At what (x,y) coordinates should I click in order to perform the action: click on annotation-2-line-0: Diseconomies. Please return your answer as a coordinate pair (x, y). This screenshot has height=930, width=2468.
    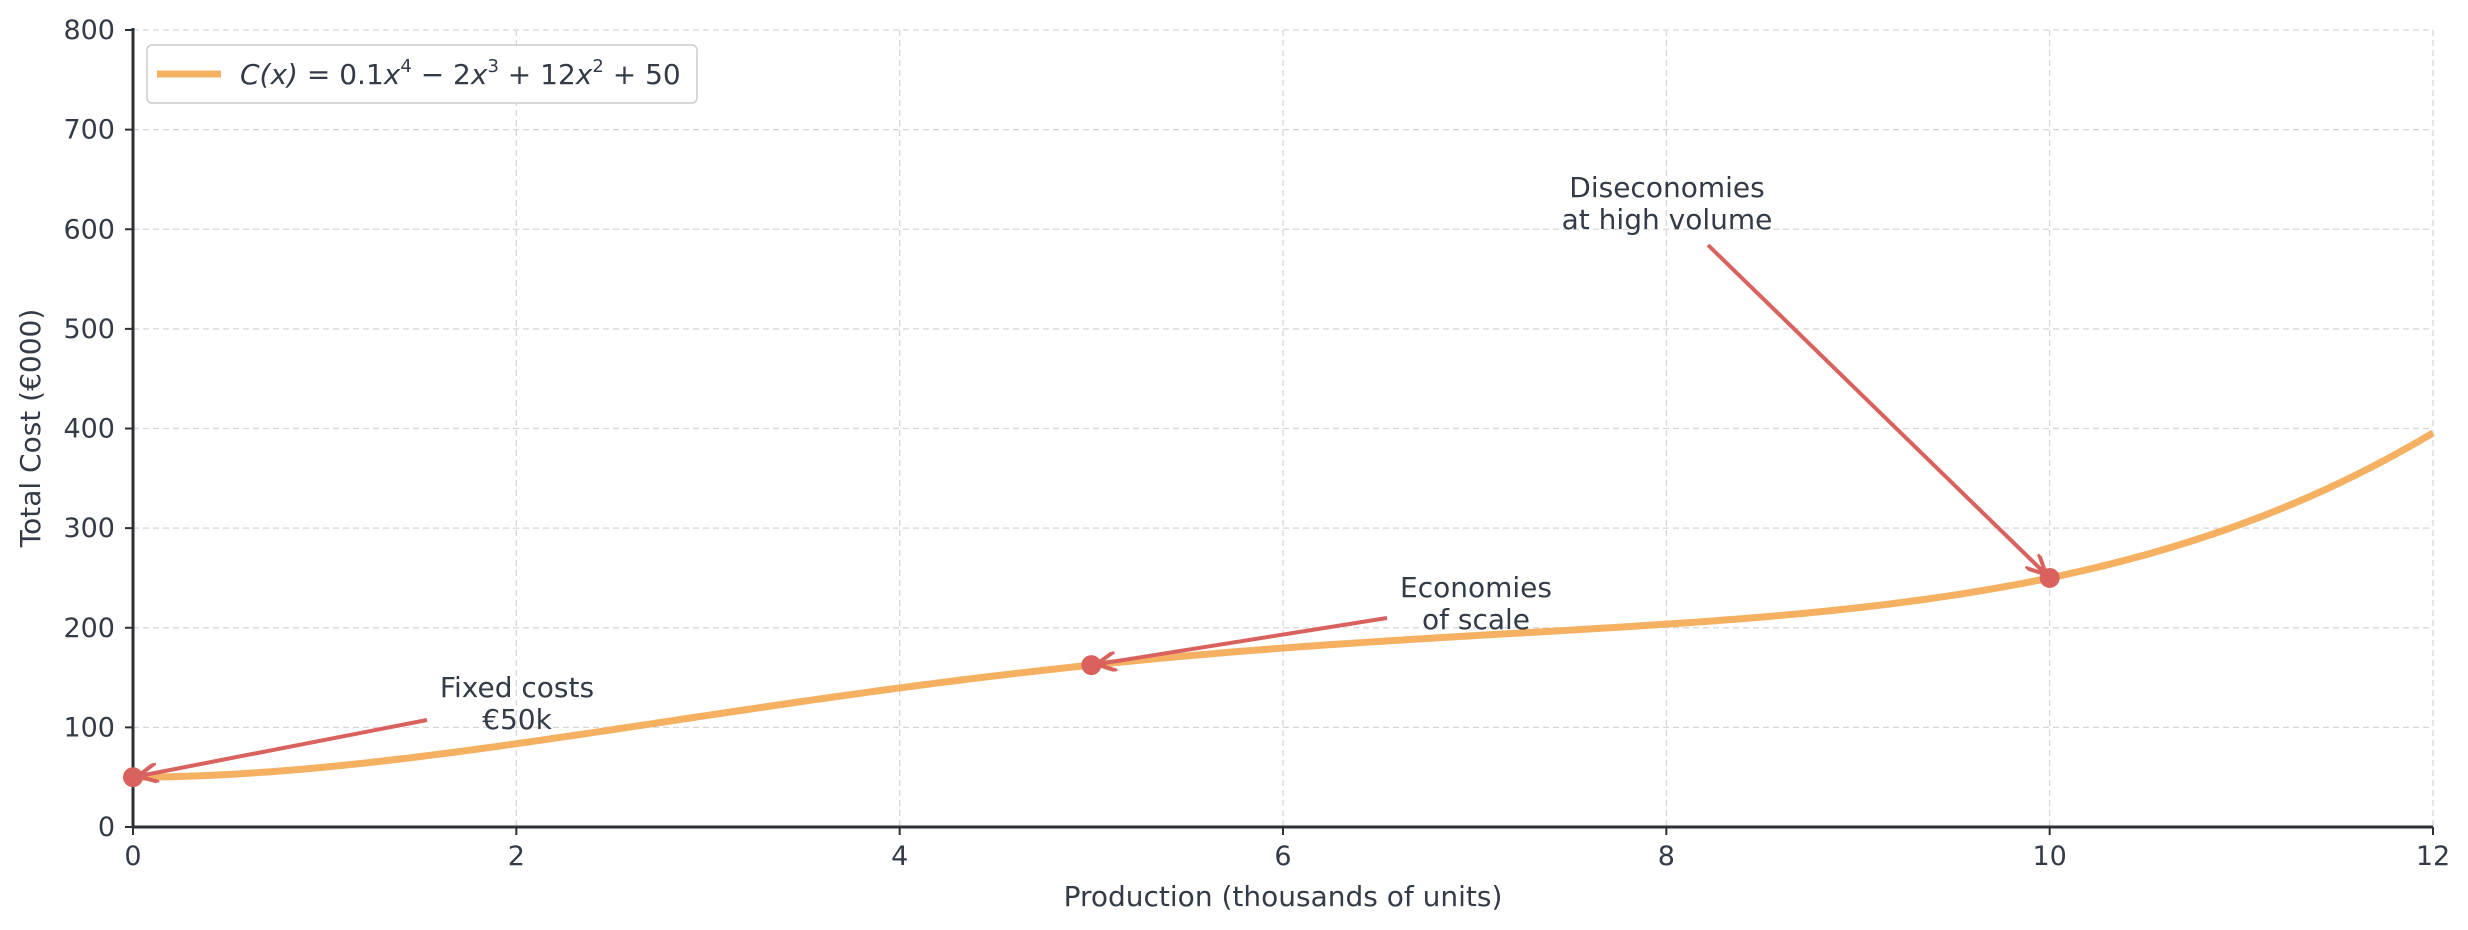
    Looking at the image, I should click on (1666, 187).